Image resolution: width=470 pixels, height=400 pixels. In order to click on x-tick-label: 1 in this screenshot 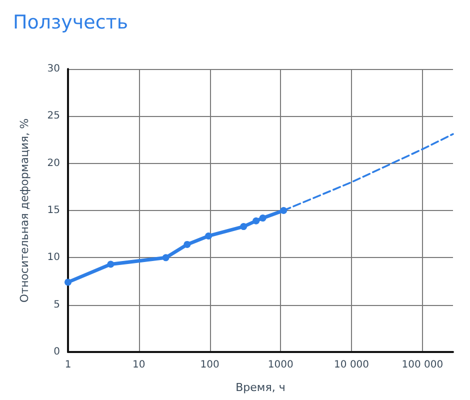, I will do `click(68, 365)`.